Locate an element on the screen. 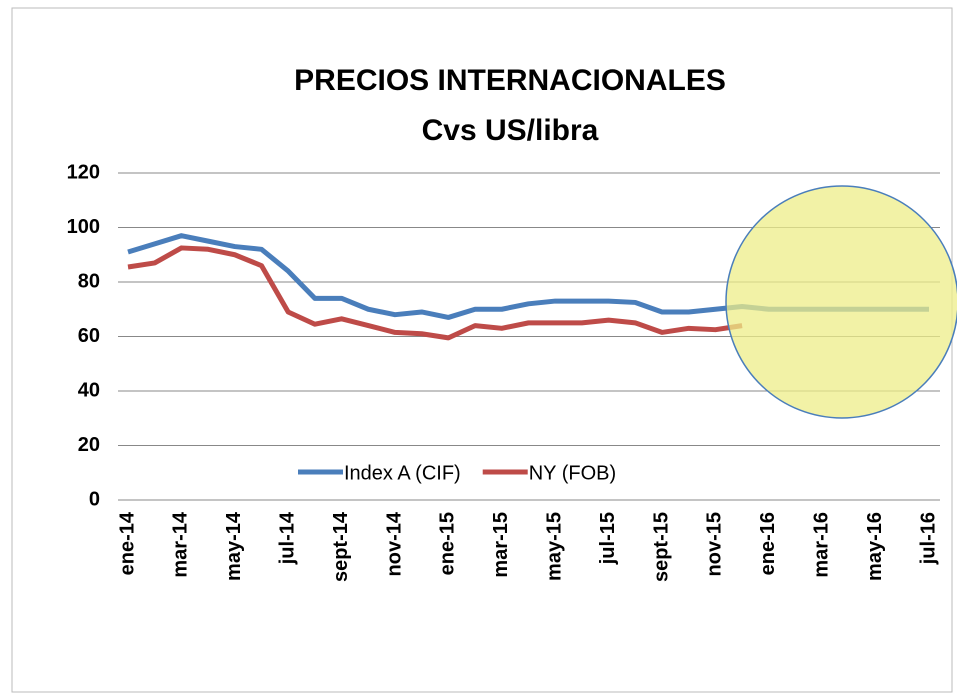 This screenshot has width=957, height=696. legend-label: Index A (CIF) is located at coordinates (402, 473).